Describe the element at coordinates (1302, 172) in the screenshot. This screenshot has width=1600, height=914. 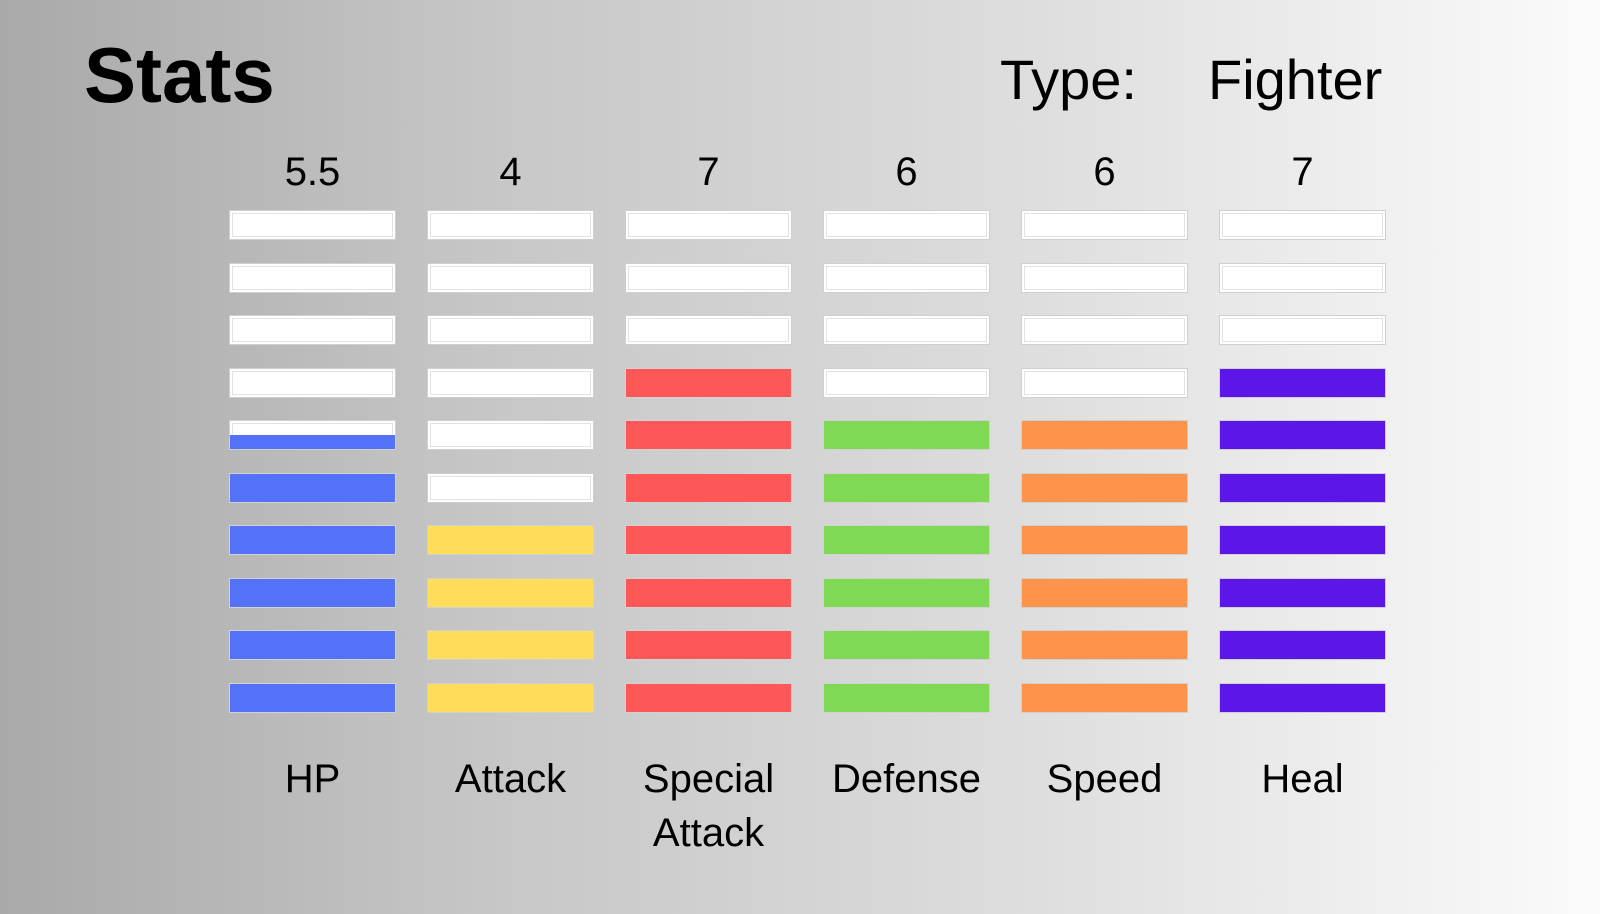
I see `value-label-heal: 7` at that location.